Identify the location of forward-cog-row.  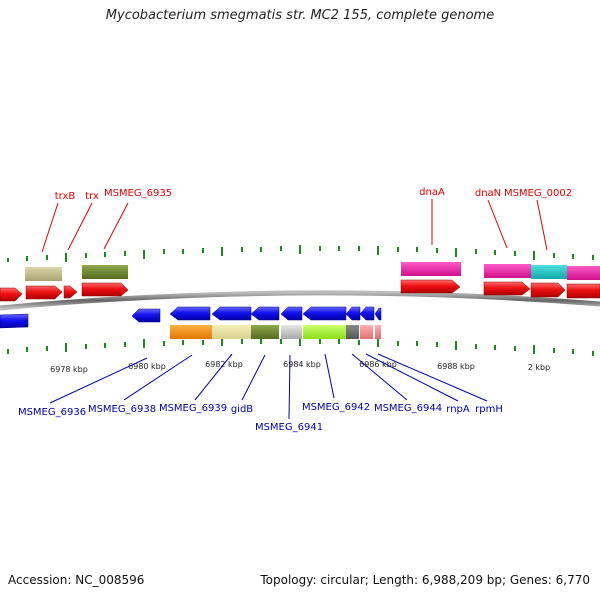
(312, 271).